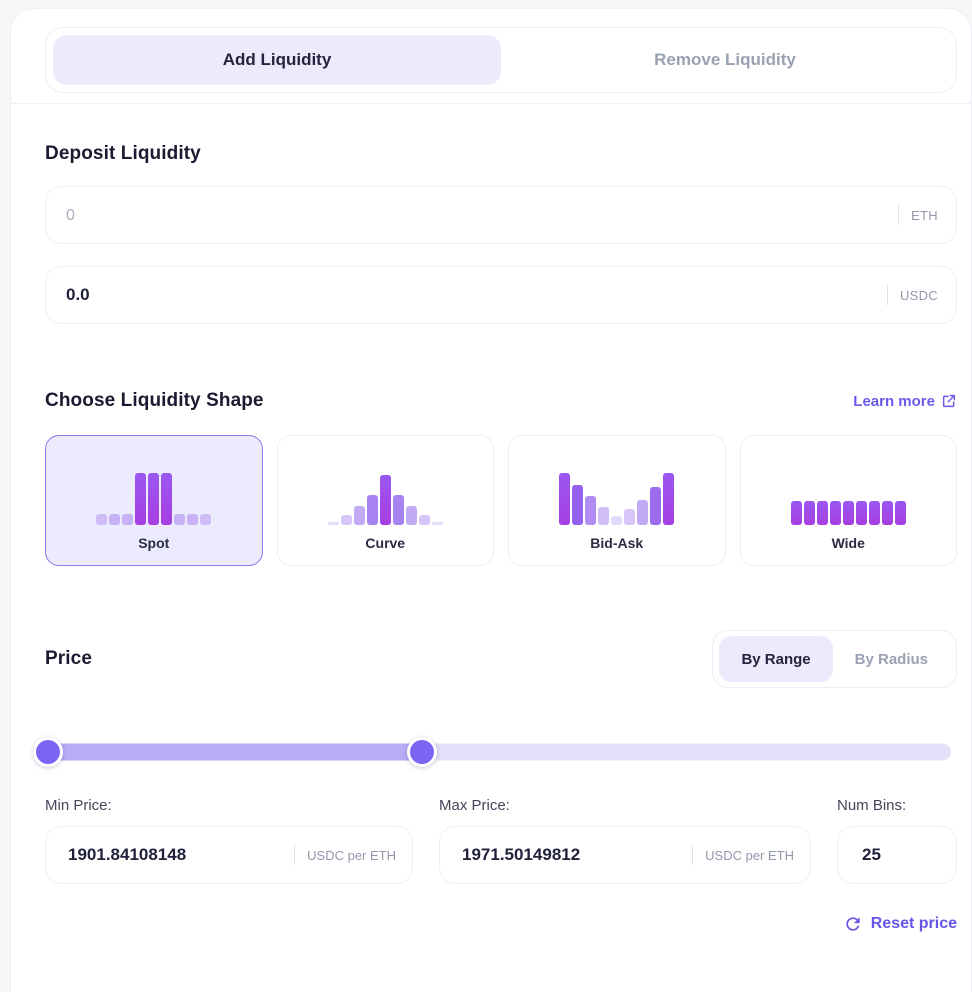  I want to click on shape-card-bid-ask: Bid-Ask, so click(617, 500).